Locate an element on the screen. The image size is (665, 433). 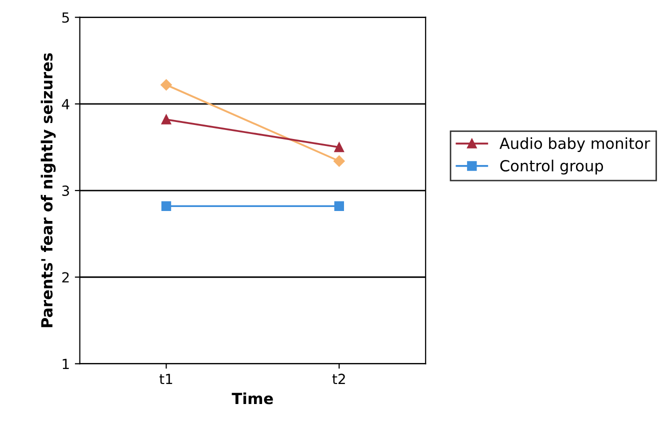
legend-label: Control group is located at coordinates (552, 167).